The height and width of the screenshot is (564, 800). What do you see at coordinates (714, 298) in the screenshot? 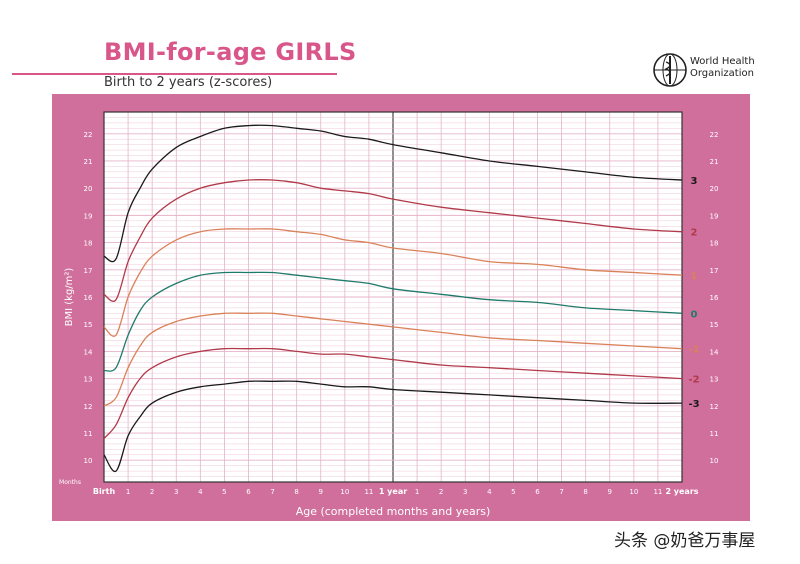
I see `y-tick-label-right: 16` at bounding box center [714, 298].